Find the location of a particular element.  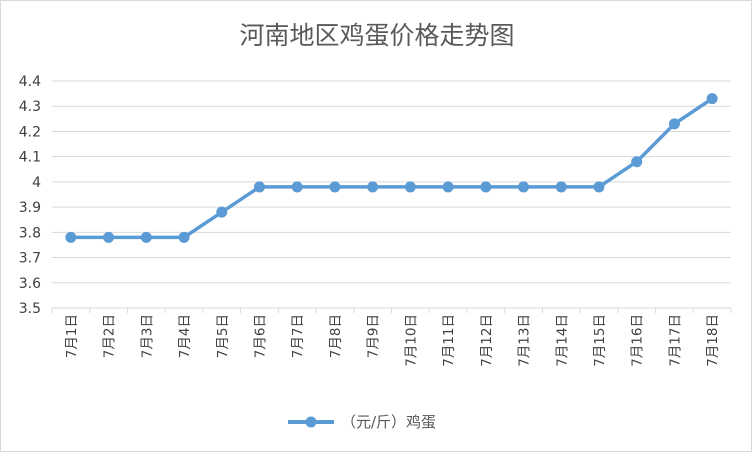

x-tick-label: 7月1日 is located at coordinates (72, 336).